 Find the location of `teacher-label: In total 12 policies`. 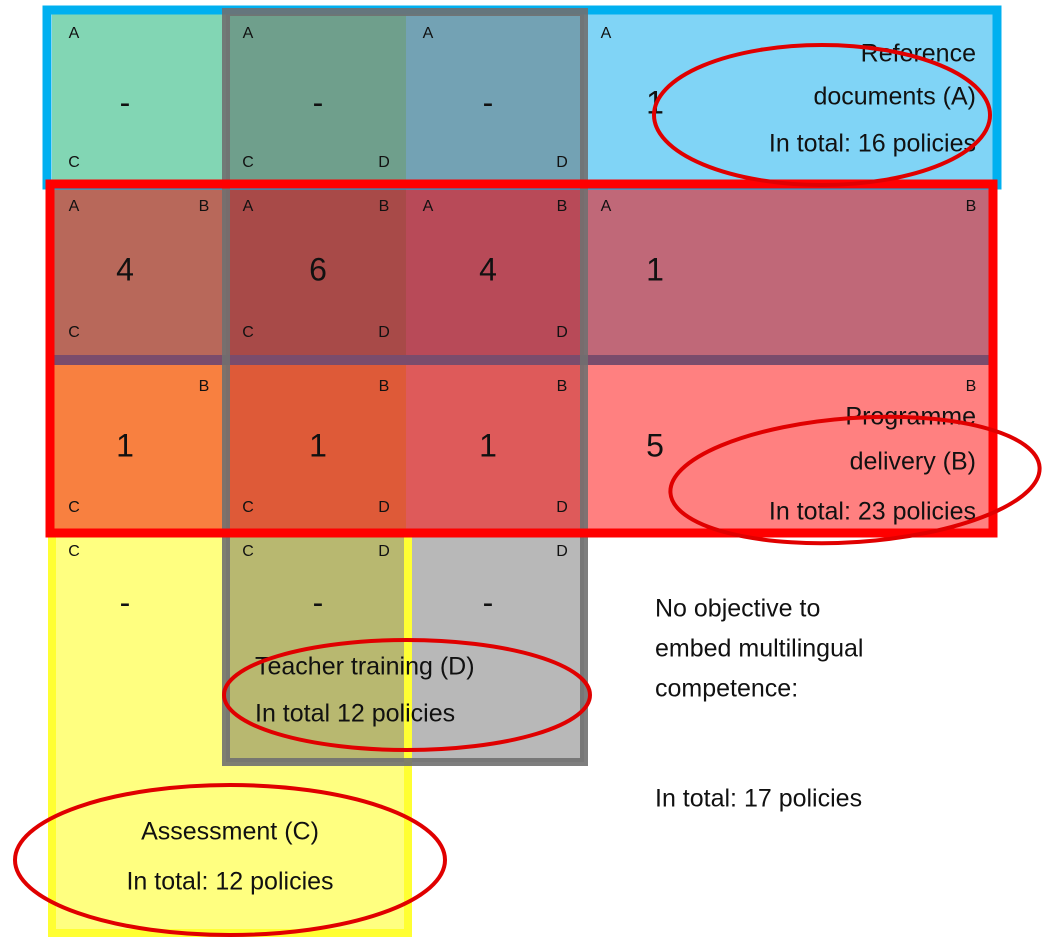

teacher-label: In total 12 policies is located at coordinates (355, 714).